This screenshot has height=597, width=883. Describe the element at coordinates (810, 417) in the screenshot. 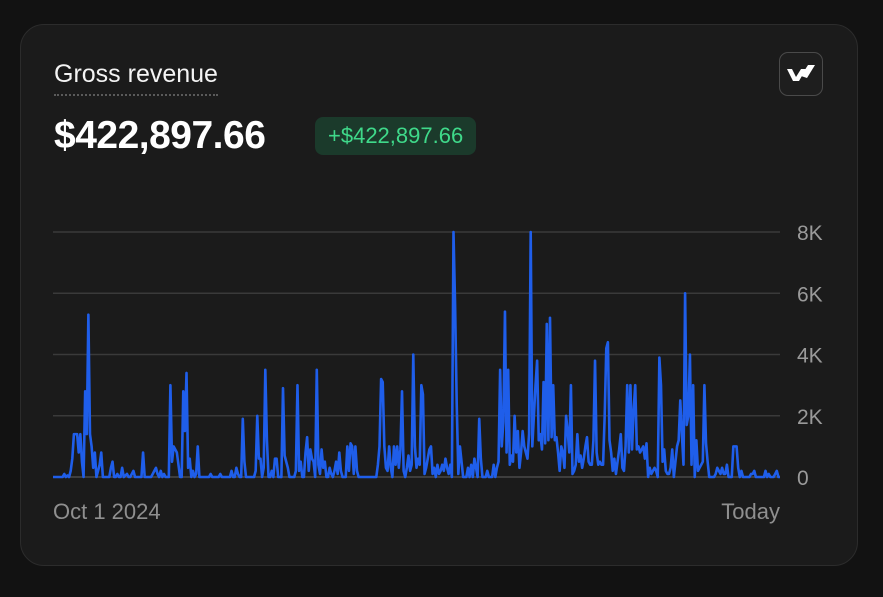

I see `y-tick-label-2k: 2K` at that location.